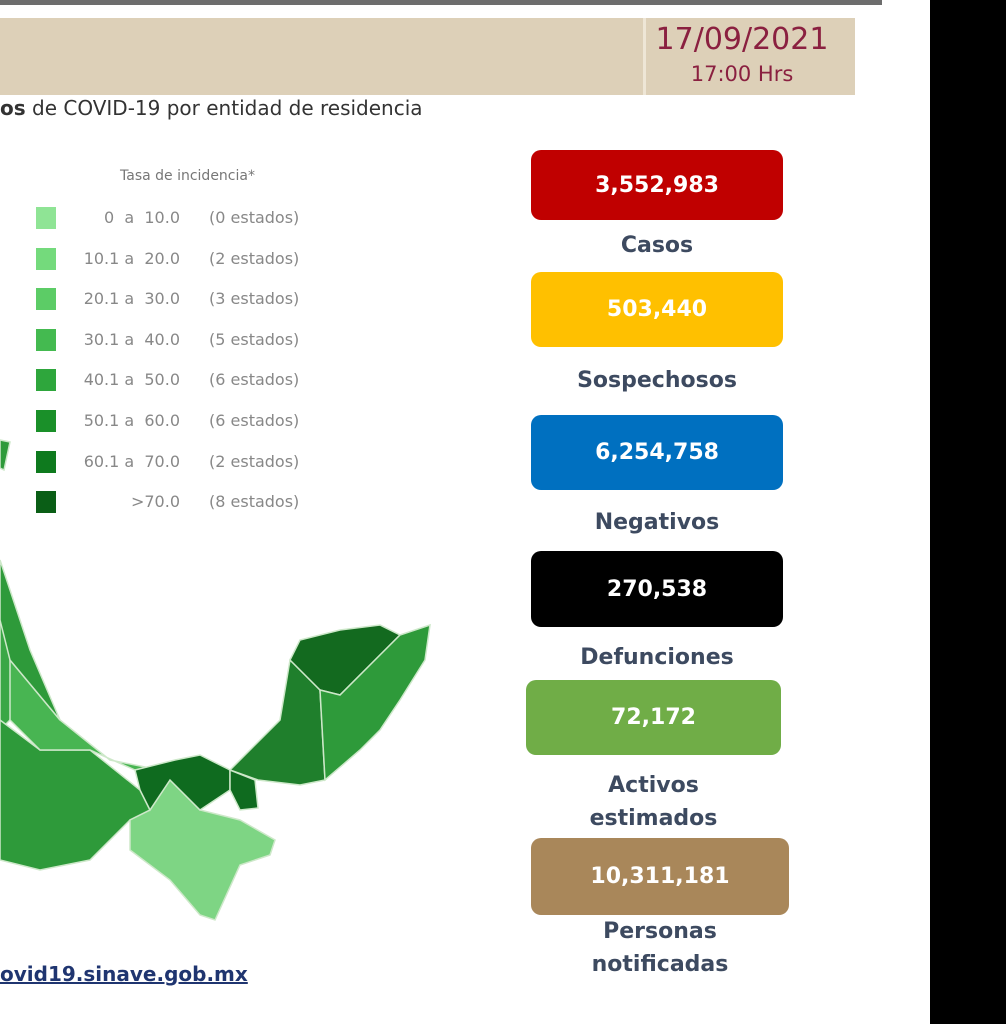  Describe the element at coordinates (13, 108) in the screenshot. I see `subtitle-bold: os` at that location.